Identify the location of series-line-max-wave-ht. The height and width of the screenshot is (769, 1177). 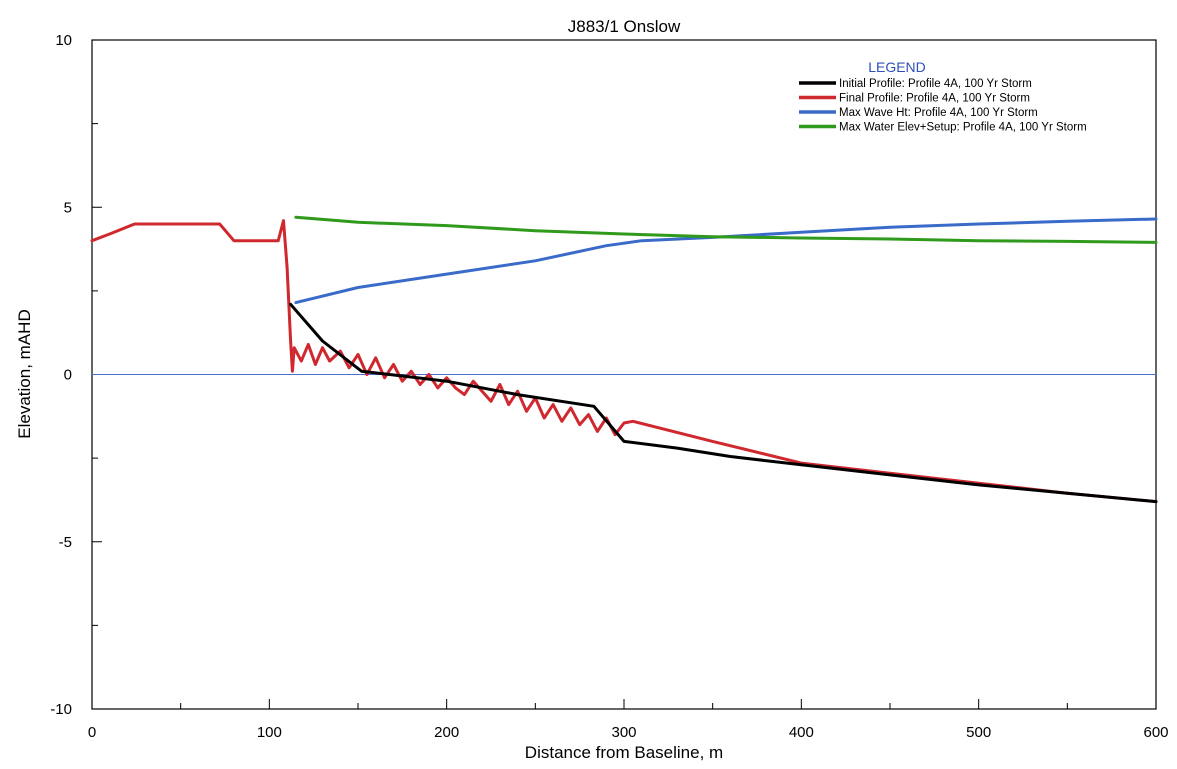
(726, 261).